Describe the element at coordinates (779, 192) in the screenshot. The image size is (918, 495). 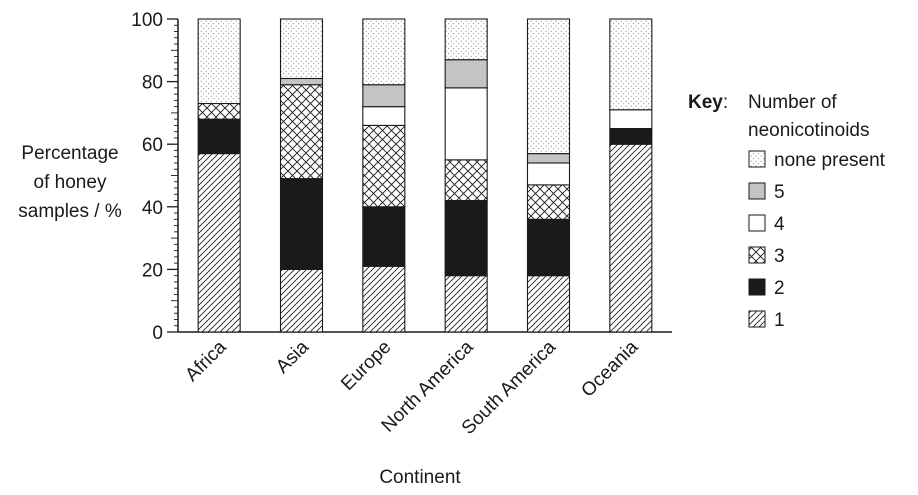
I see `legend-label-5: 5` at that location.